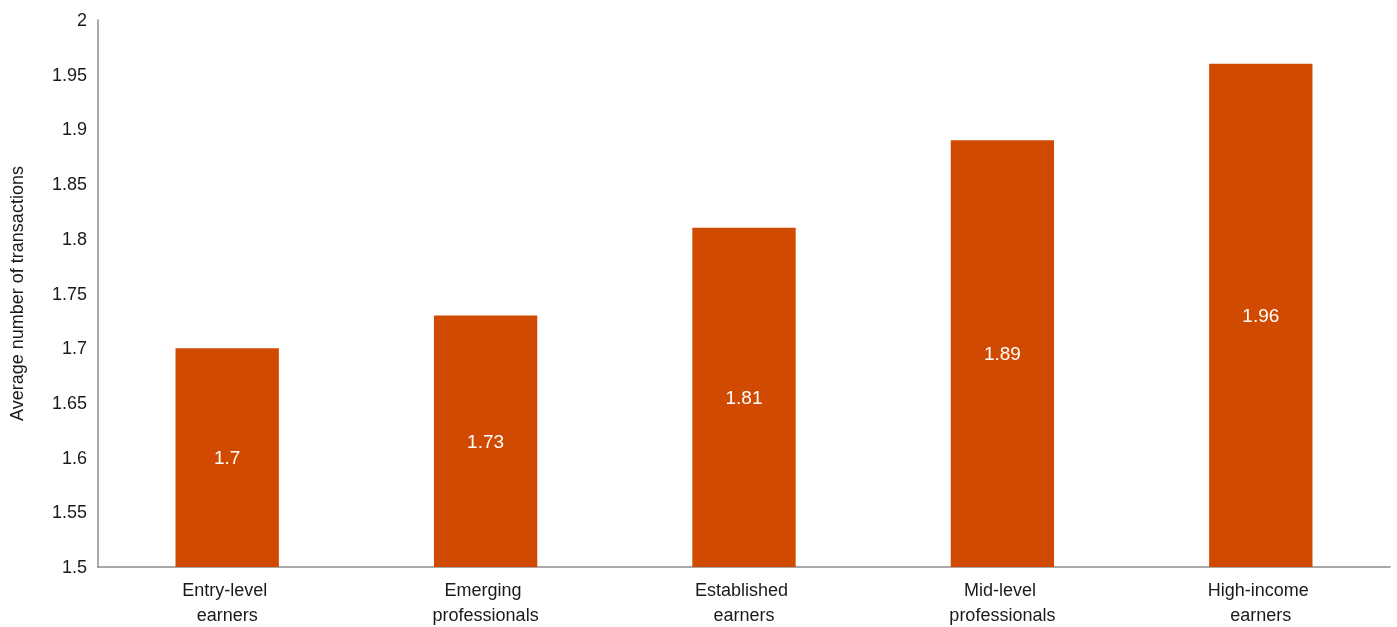  Describe the element at coordinates (486, 441) in the screenshot. I see `data-label: 1.73` at that location.